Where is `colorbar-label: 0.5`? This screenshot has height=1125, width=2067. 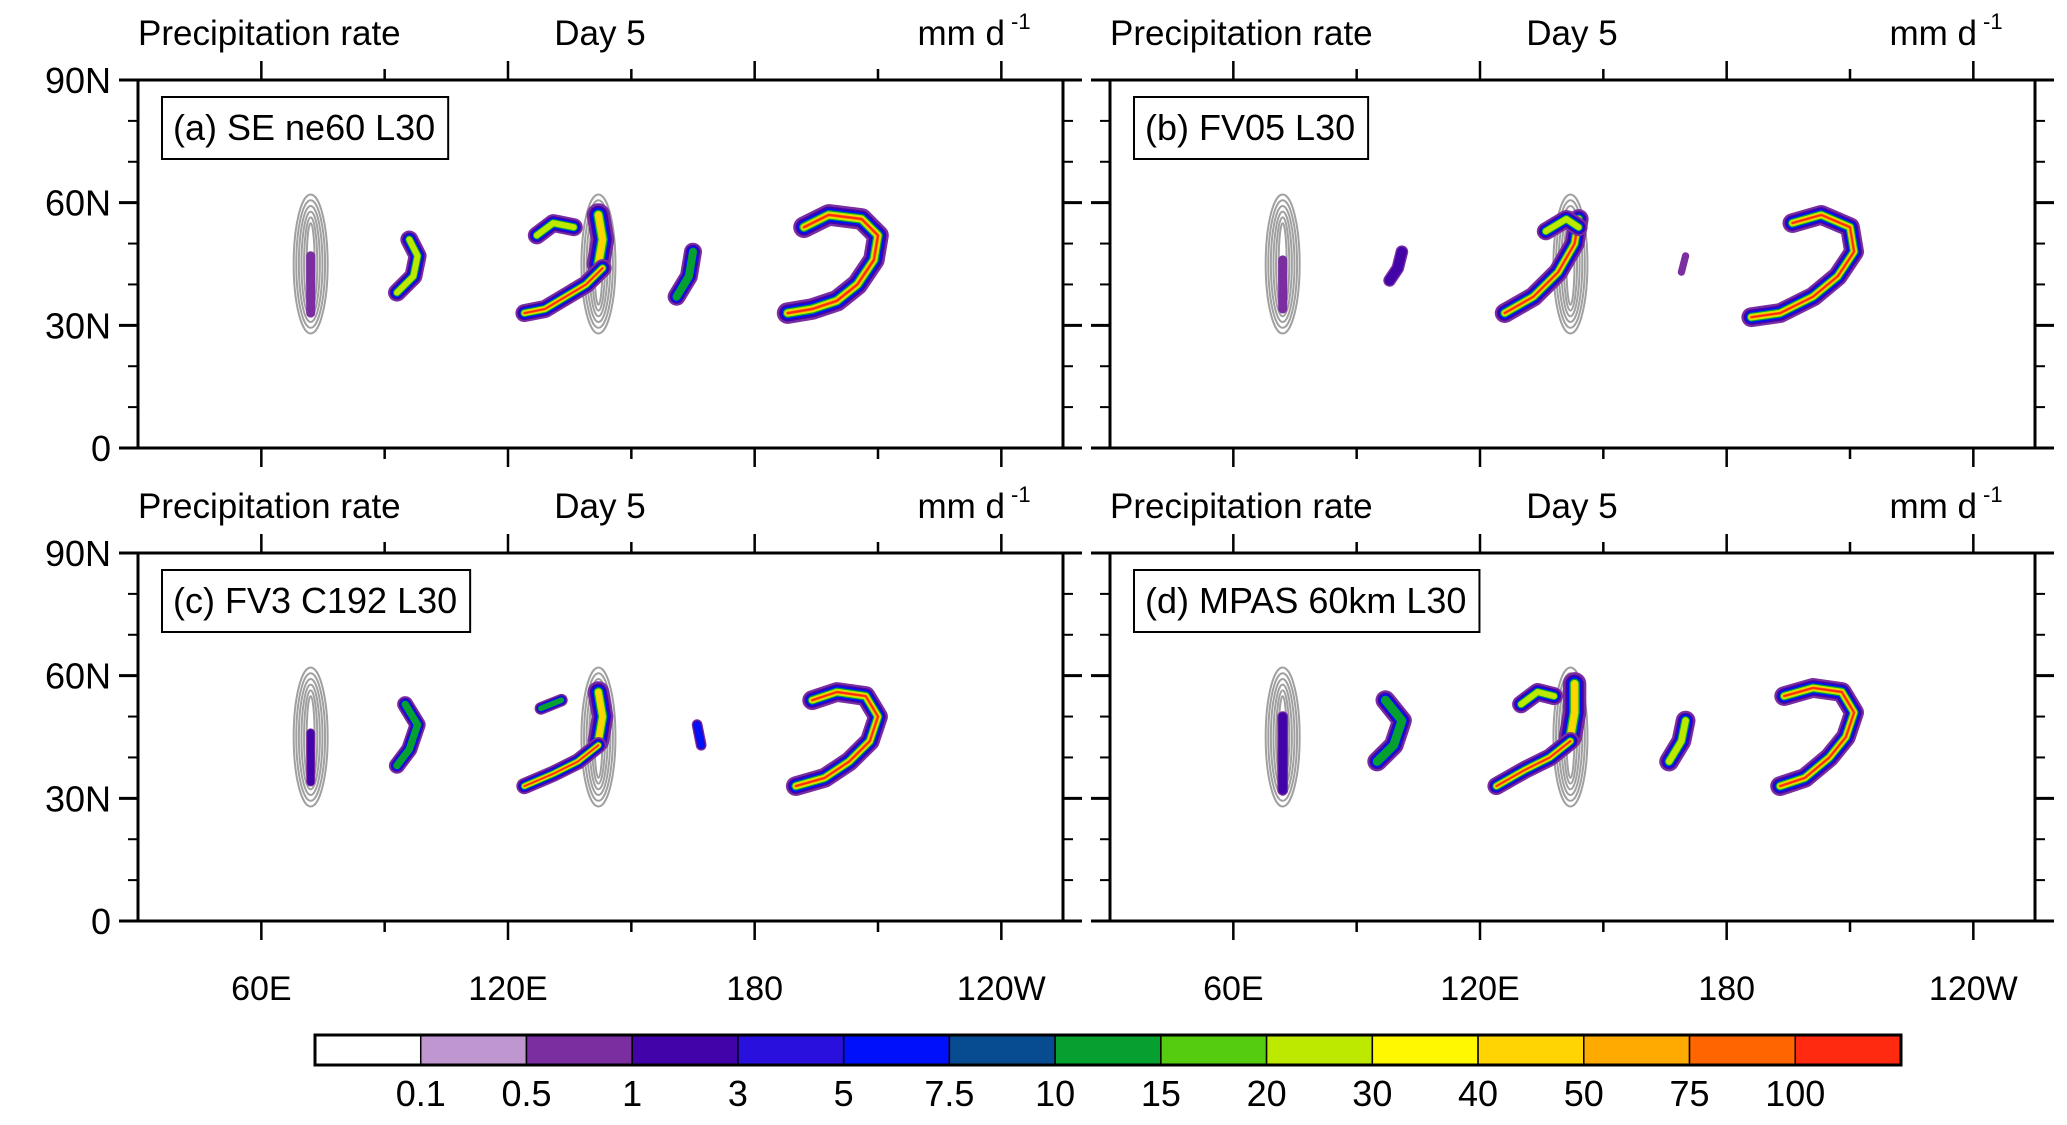
colorbar-label: 0.5 is located at coordinates (526, 1093).